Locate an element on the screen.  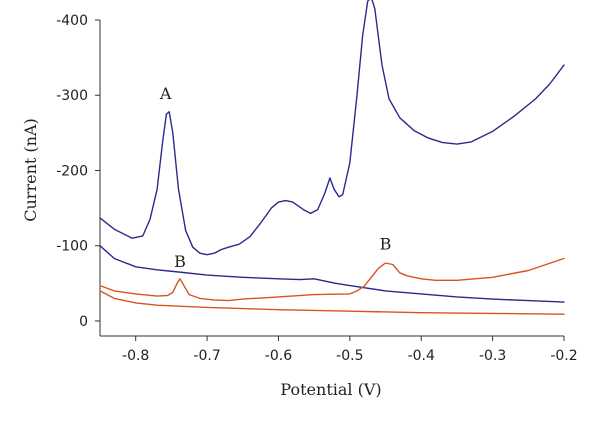
x-tick-label: -0.5 is located at coordinates (349, 356).